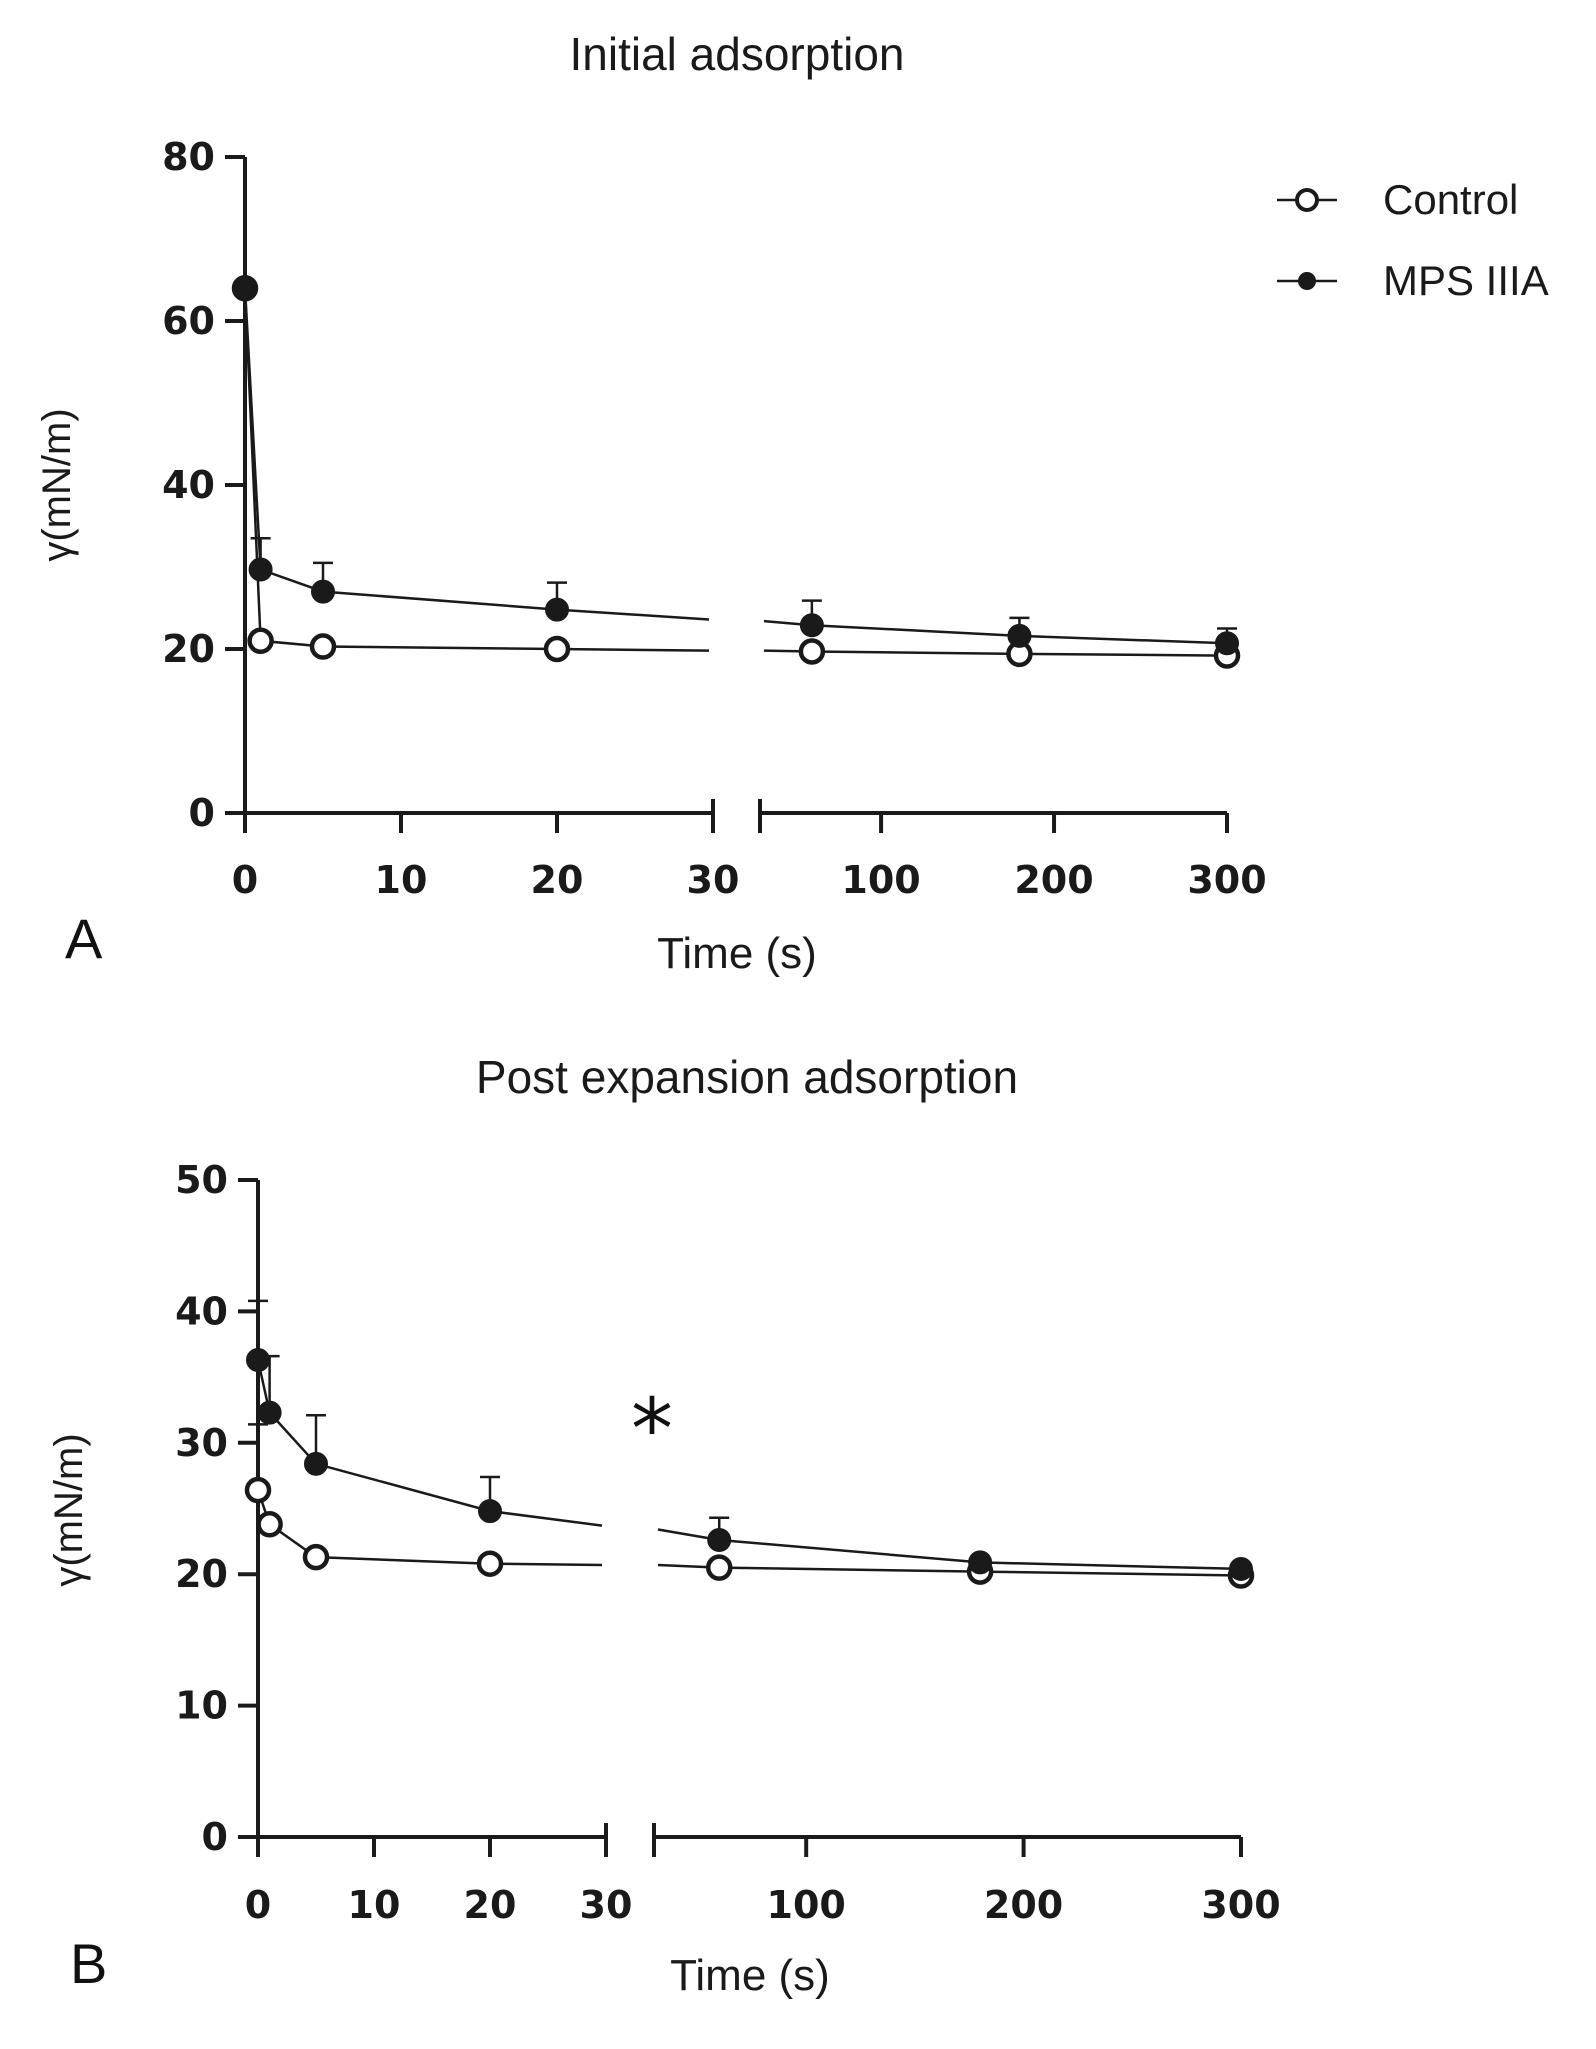 The height and width of the screenshot is (2049, 1596). Describe the element at coordinates (737, 54) in the screenshot. I see `chart-title: Initial adsorption` at that location.